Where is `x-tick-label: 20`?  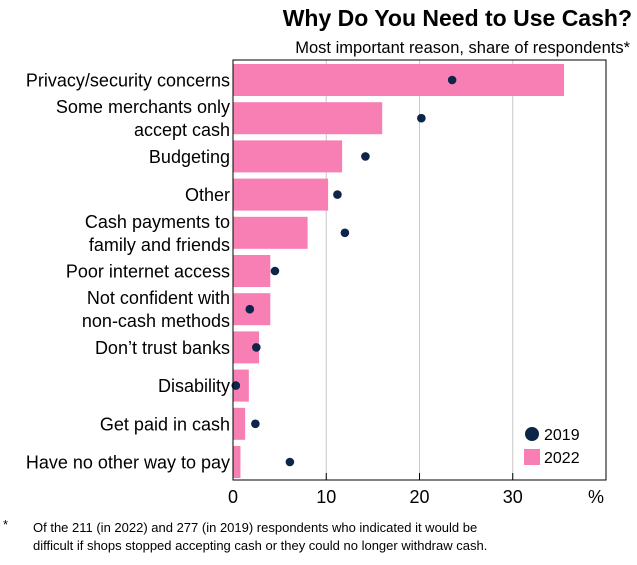 x-tick-label: 20 is located at coordinates (419, 497).